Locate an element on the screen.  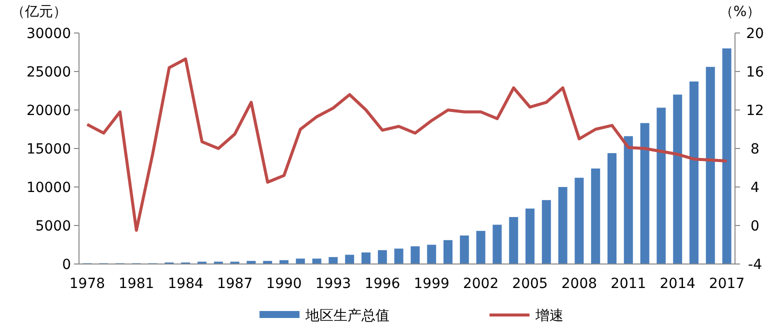
x-tick-label: 2011 is located at coordinates (628, 284).